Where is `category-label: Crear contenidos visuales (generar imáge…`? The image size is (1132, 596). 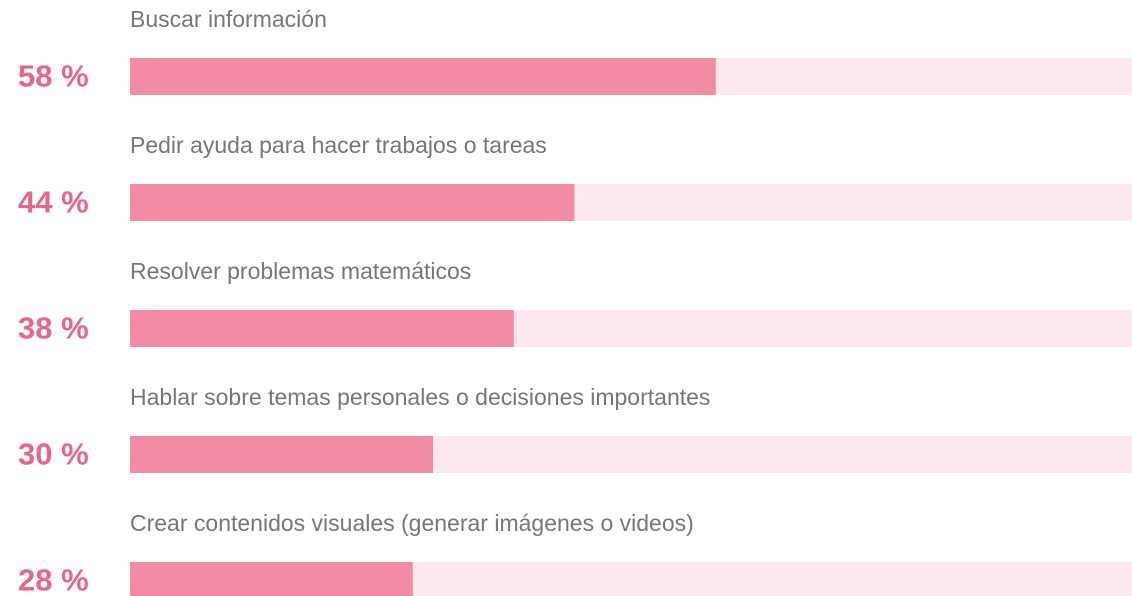
category-label: Crear contenidos visuales (generar imáge… is located at coordinates (412, 523).